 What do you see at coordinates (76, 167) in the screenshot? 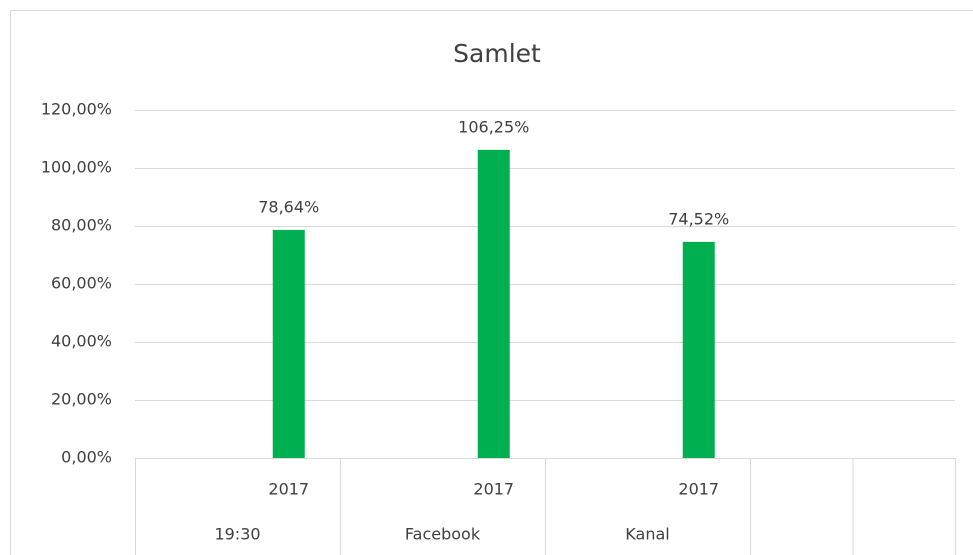
I see `y-tick-label: 100,00%` at bounding box center [76, 167].